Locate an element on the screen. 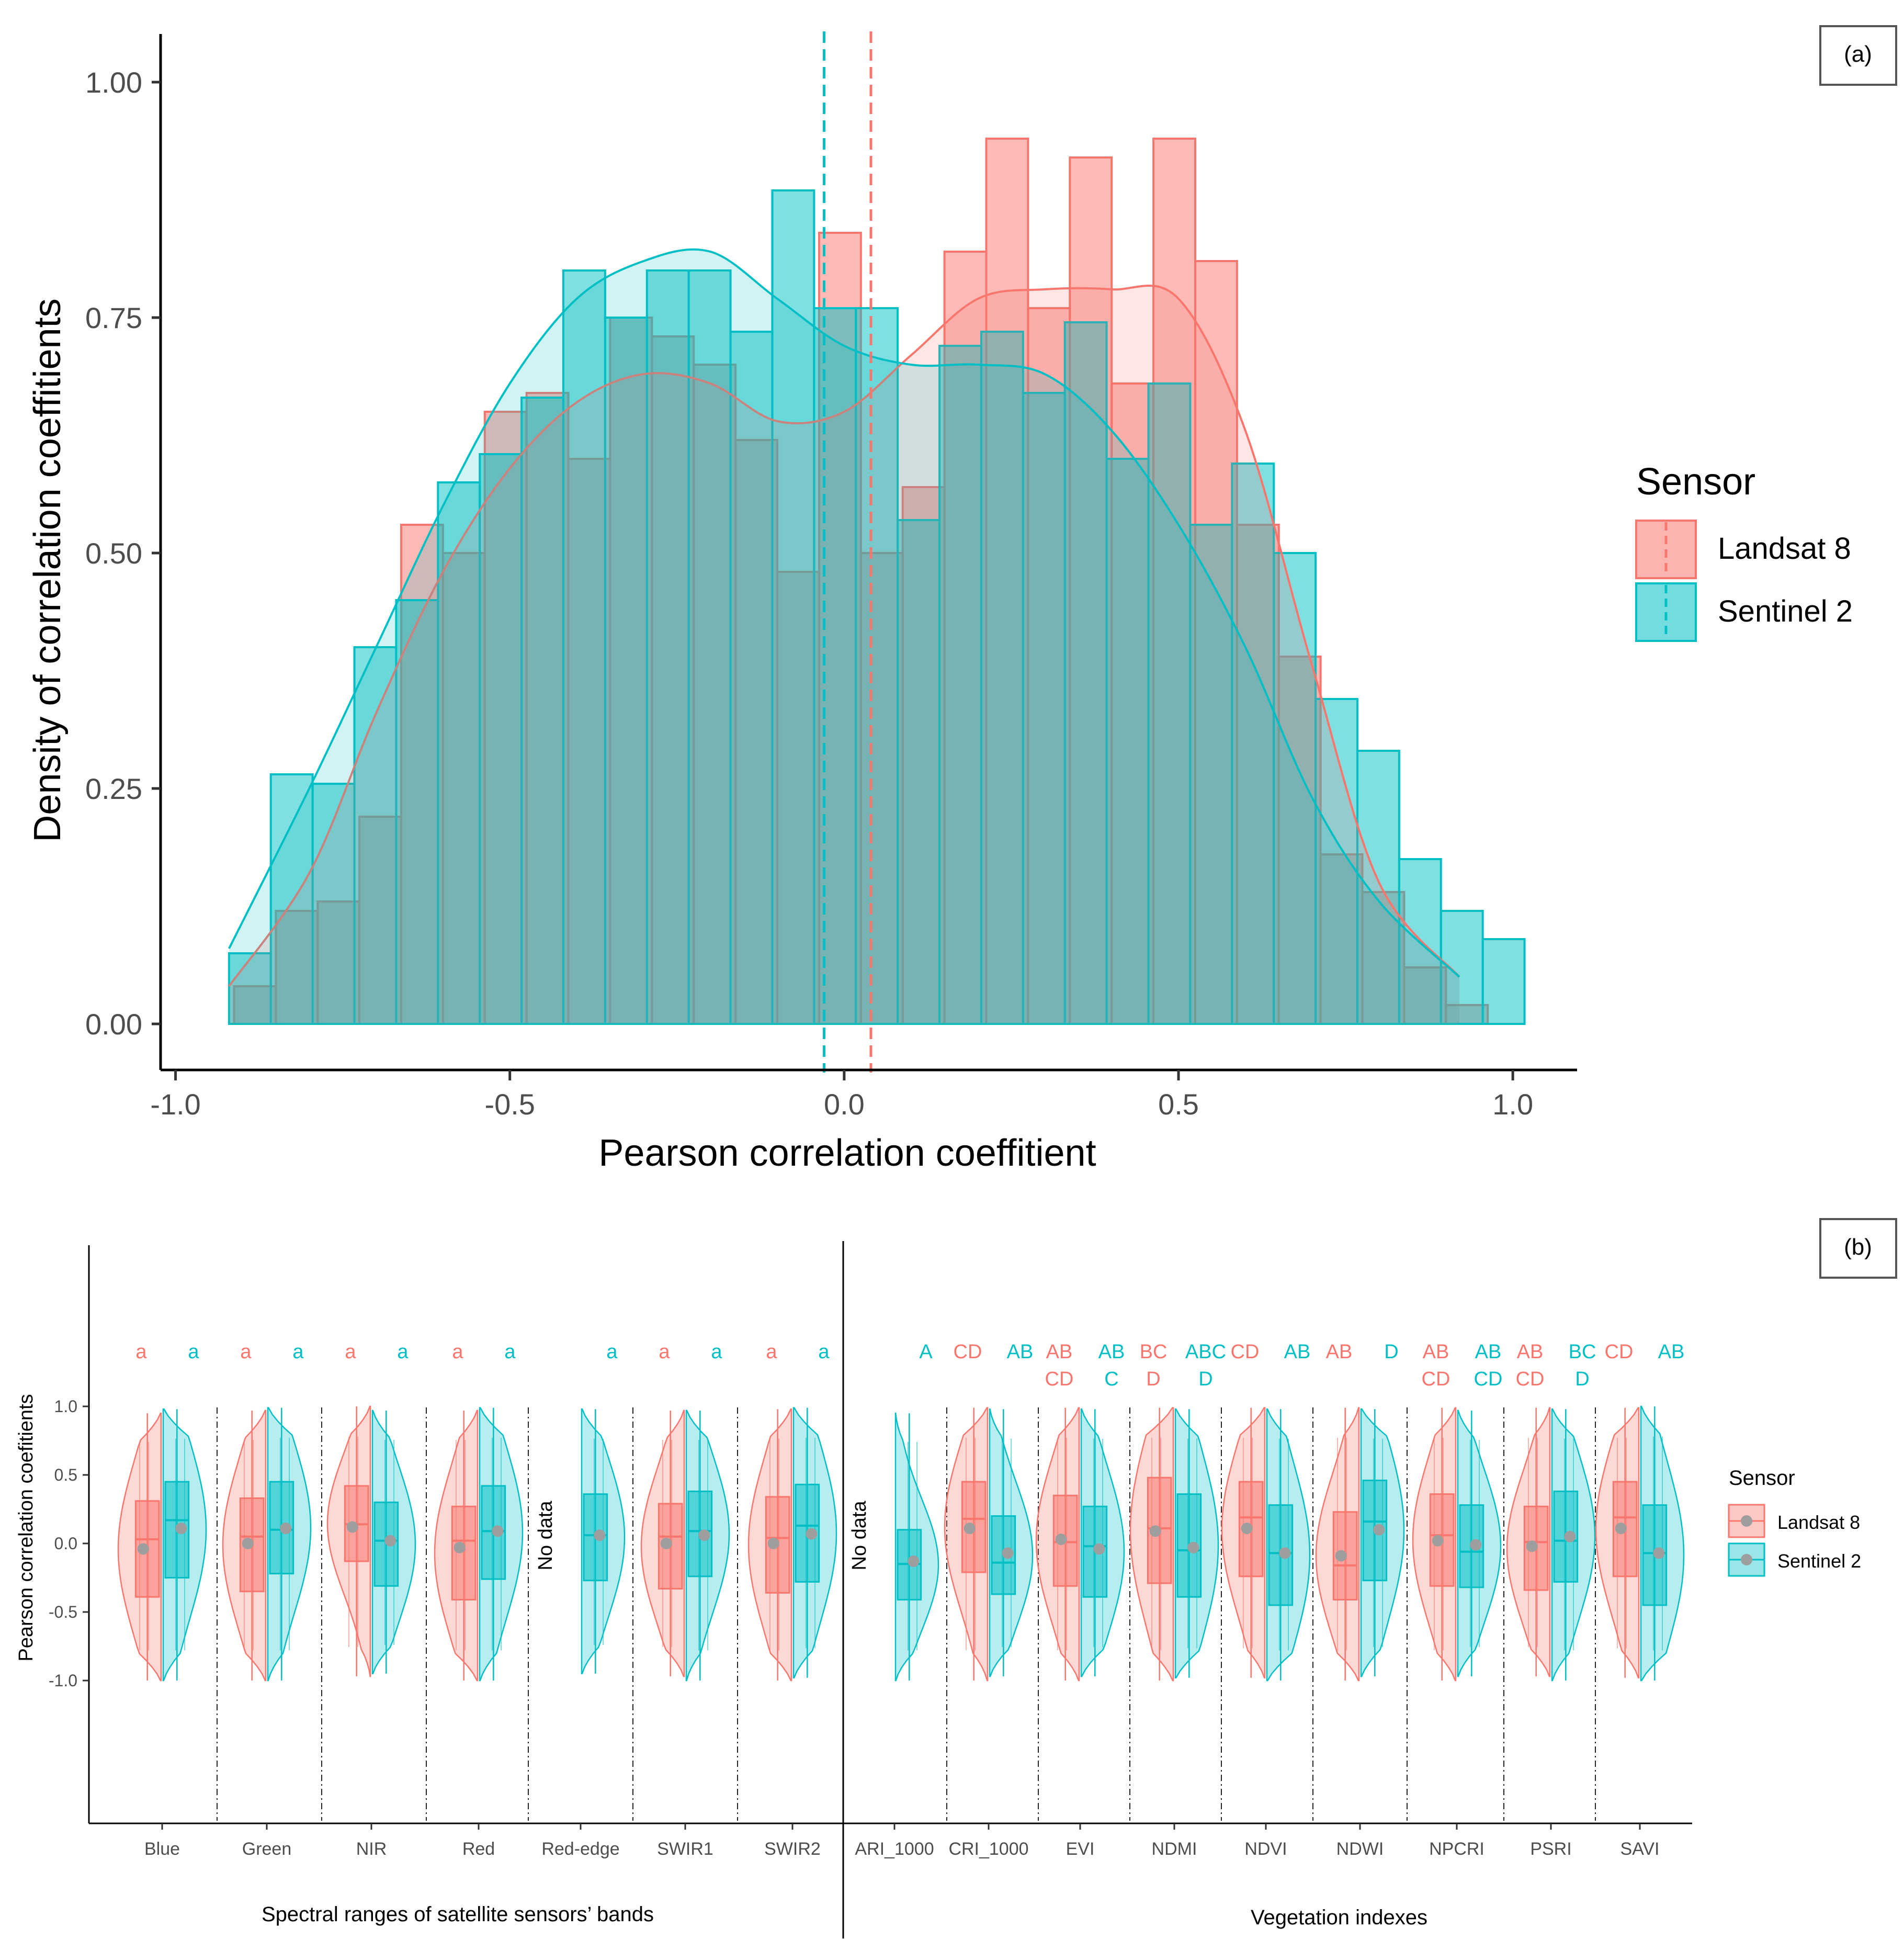 The height and width of the screenshot is (1939, 1904). category-red: a a Red is located at coordinates (479, 1600).